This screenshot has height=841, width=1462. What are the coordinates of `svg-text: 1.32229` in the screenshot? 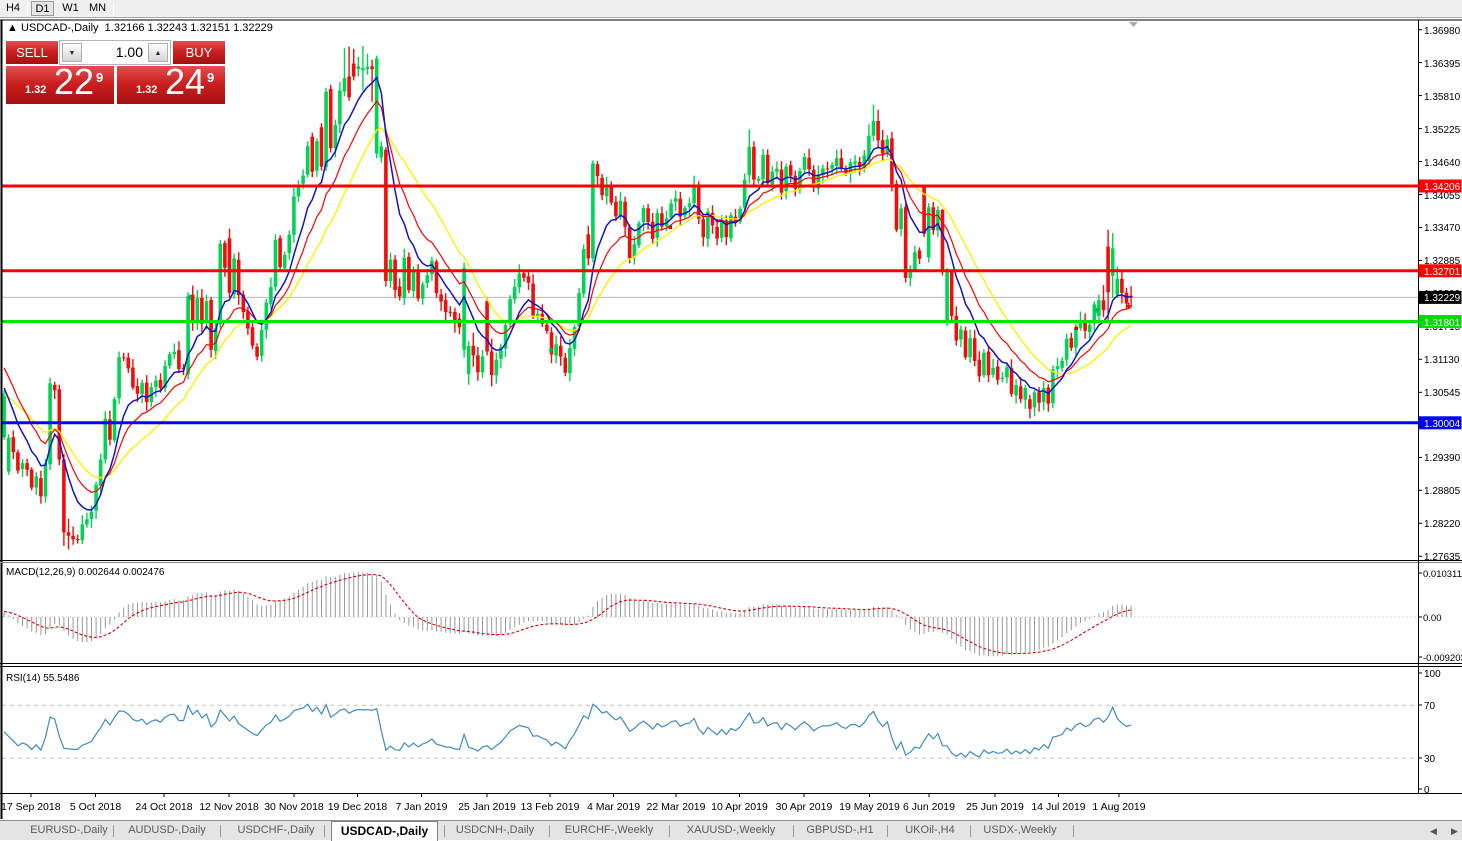 It's located at (1442, 298).